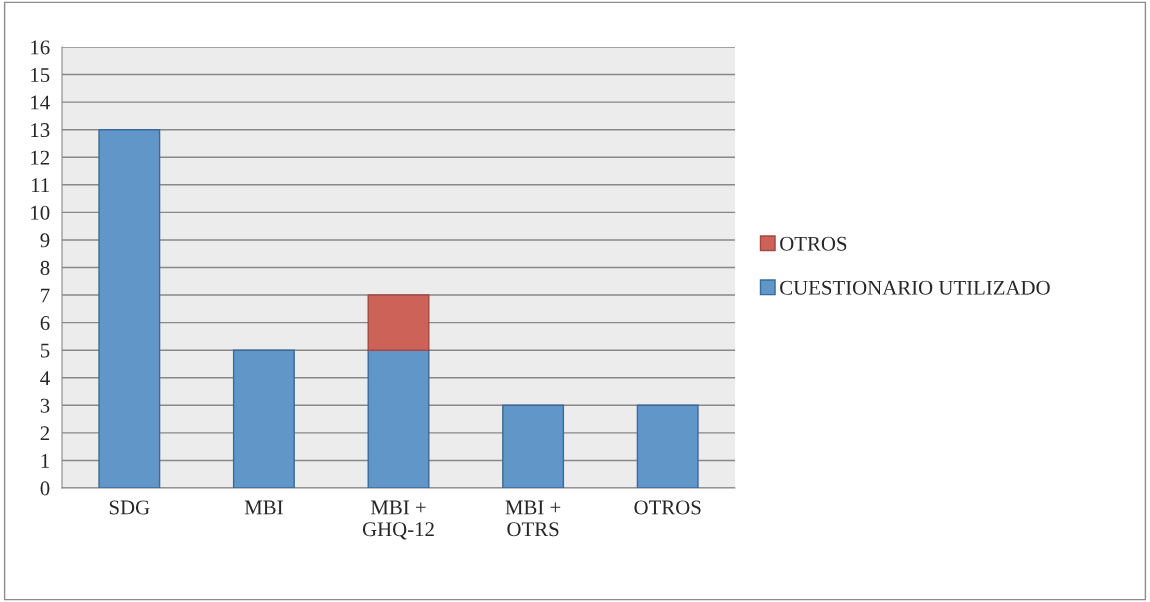  I want to click on x-tick-label: SDG, so click(129, 507).